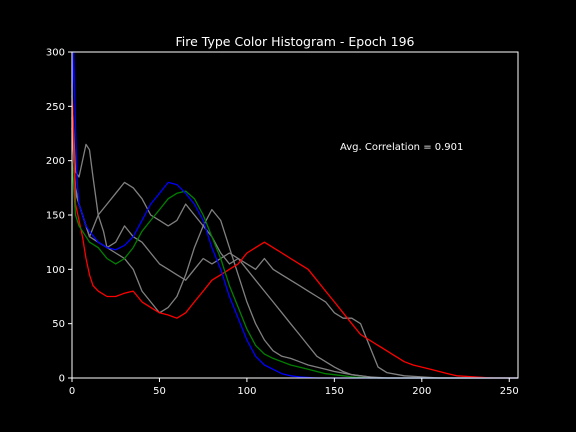 Image resolution: width=576 pixels, height=432 pixels. I want to click on x-tick-label: 0, so click(72, 391).